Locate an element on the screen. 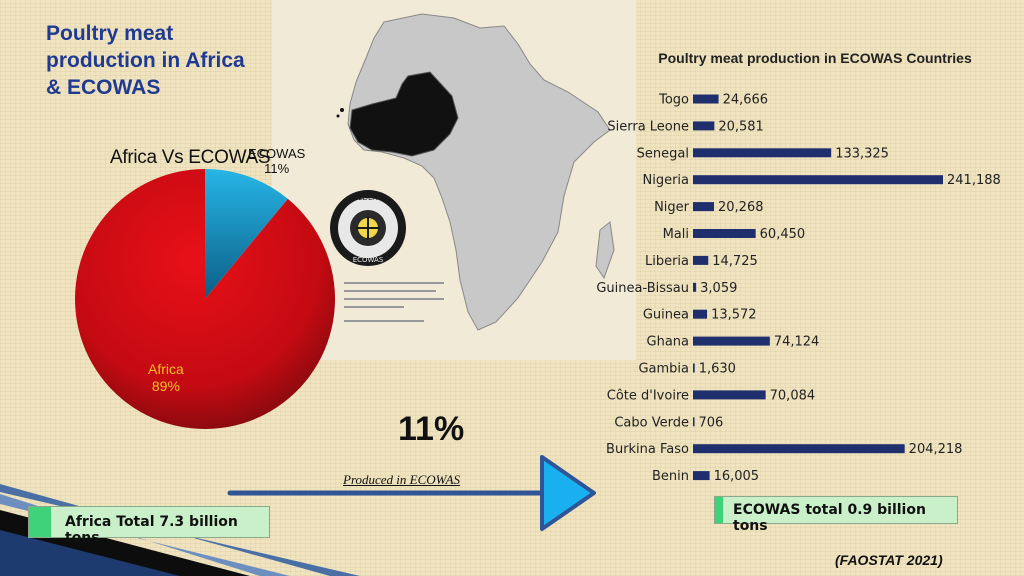  value-label-gambia: 1,630 is located at coordinates (717, 369).